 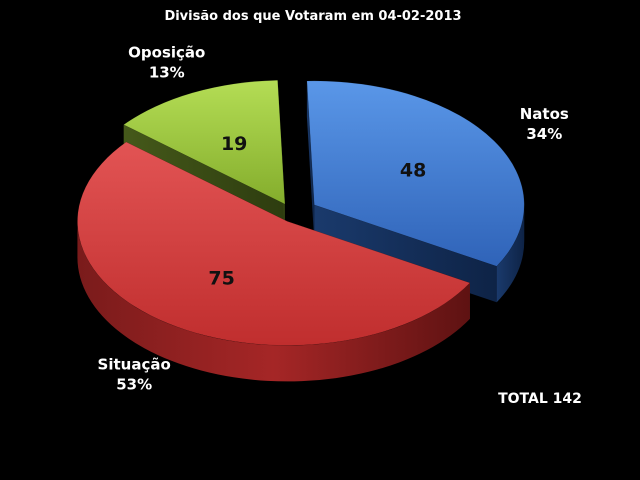 What do you see at coordinates (134, 374) in the screenshot?
I see `slice-label-situacao: Situação 53%` at bounding box center [134, 374].